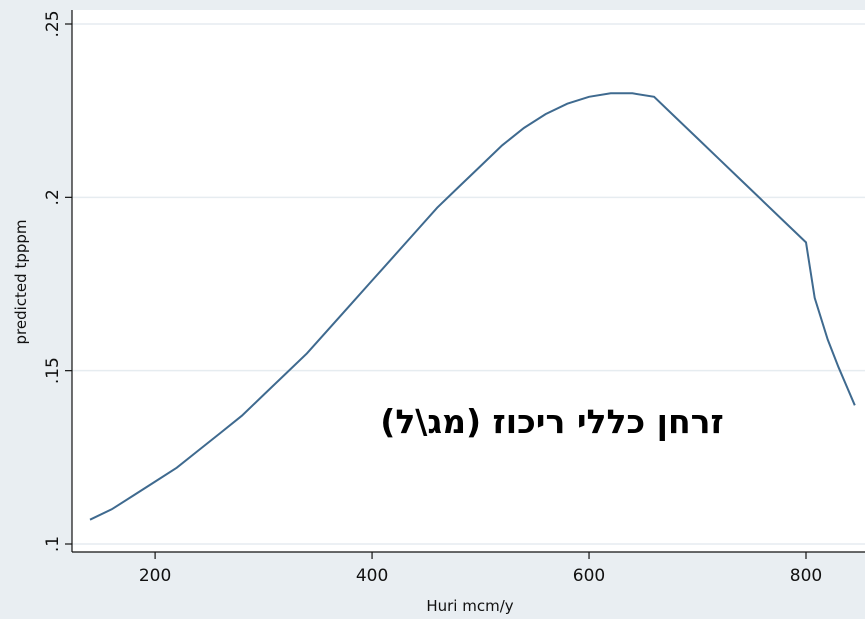 Image resolution: width=865 pixels, height=619 pixels. What do you see at coordinates (53, 197) in the screenshot?
I see `y-tick-label: .2` at bounding box center [53, 197].